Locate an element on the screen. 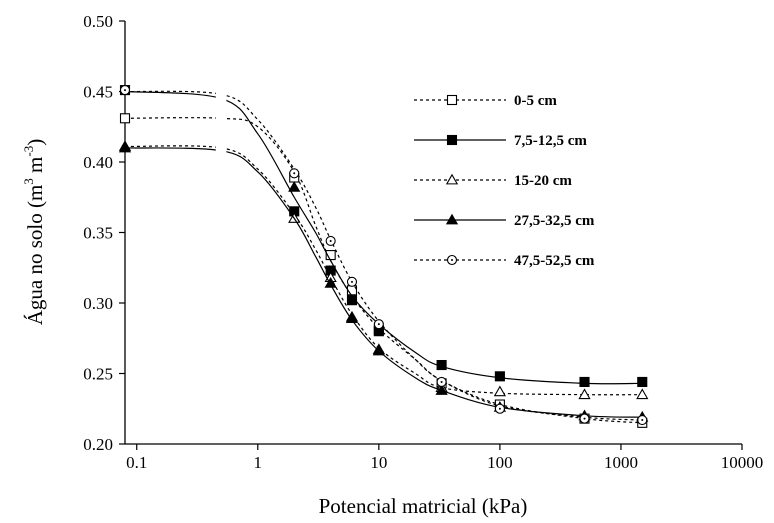  legend-label: 7,5-12,5 cm is located at coordinates (550, 141).